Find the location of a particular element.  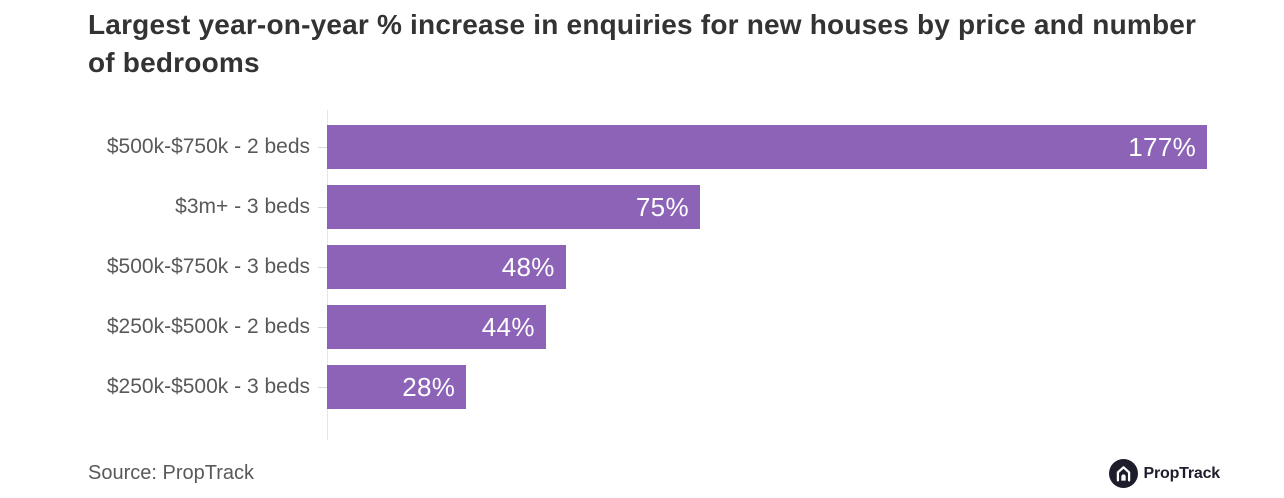

bar: 44% is located at coordinates (436, 327).